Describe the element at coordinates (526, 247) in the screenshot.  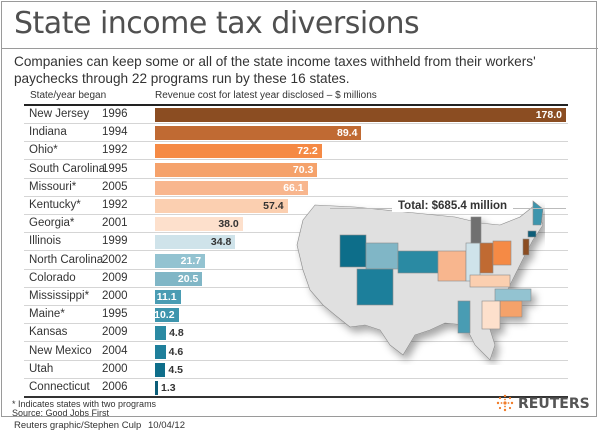
I see `map-state-new-jersey` at that location.